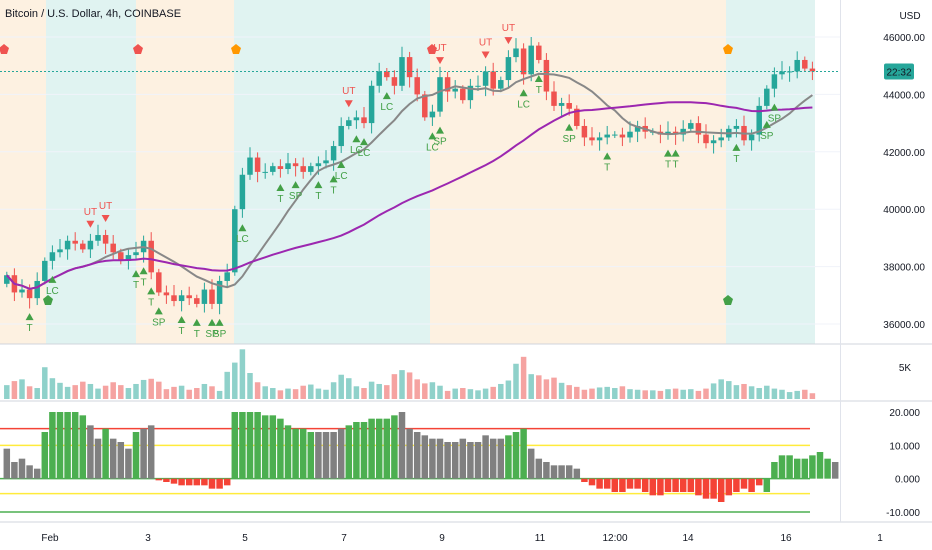 The image size is (932, 550). Describe the element at coordinates (614, 538) in the screenshot. I see `time-tick-label: 12:00` at that location.